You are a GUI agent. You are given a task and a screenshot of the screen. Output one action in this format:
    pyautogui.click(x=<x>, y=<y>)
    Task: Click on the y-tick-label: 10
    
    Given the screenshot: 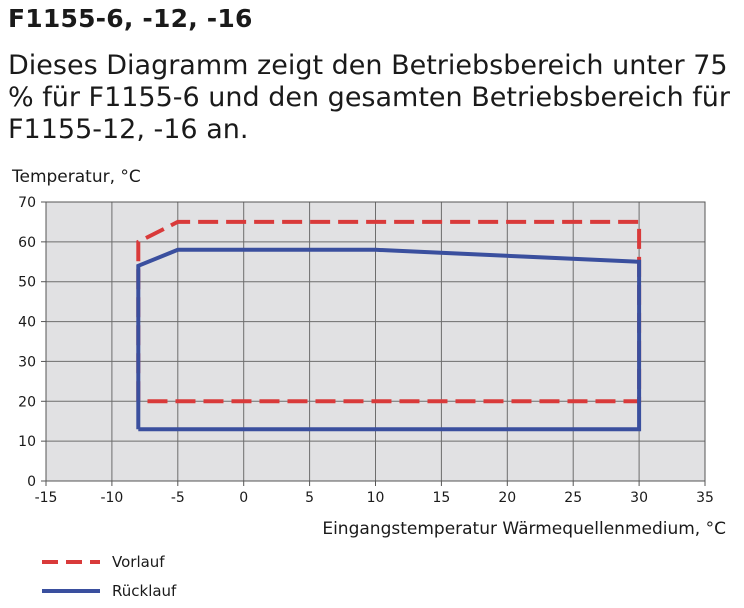 What is the action you would take?
    pyautogui.click(x=27, y=442)
    